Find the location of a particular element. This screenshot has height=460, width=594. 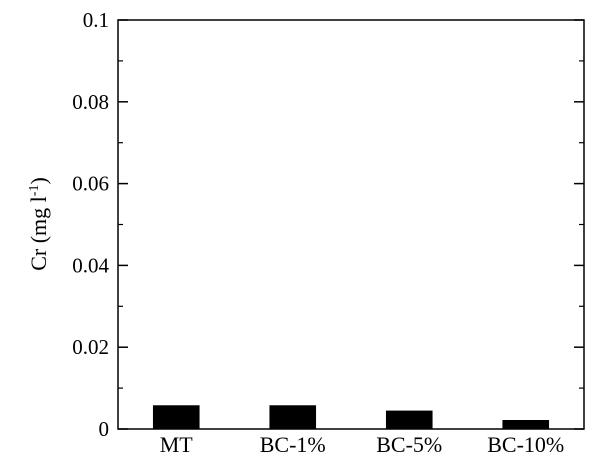

x-category-label: BC-10% is located at coordinates (525, 444).